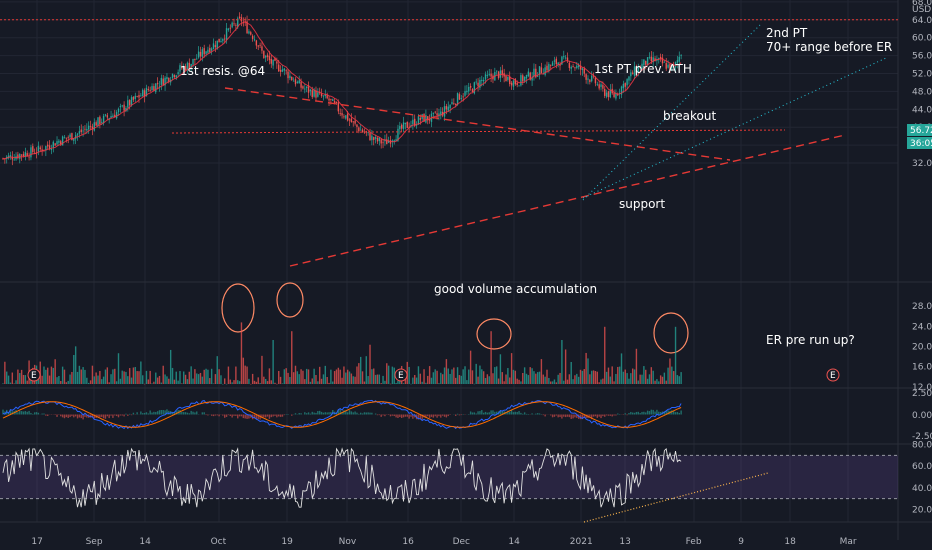 The image size is (932, 550). What do you see at coordinates (922, 388) in the screenshot?
I see `volume-tick-label: 12.00` at bounding box center [922, 388].